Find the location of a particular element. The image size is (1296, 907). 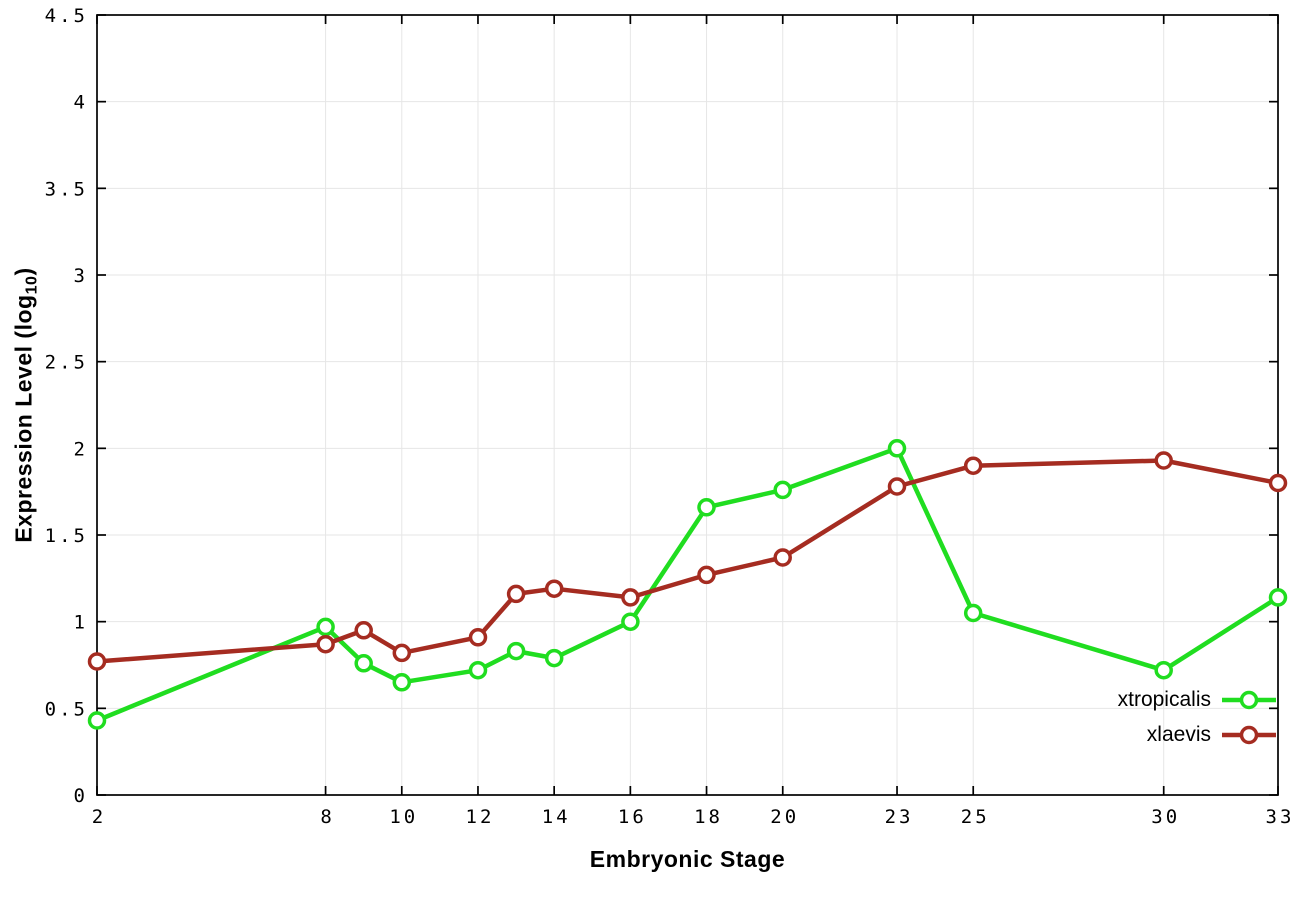

x-tick-label: 25 is located at coordinates (975, 817).